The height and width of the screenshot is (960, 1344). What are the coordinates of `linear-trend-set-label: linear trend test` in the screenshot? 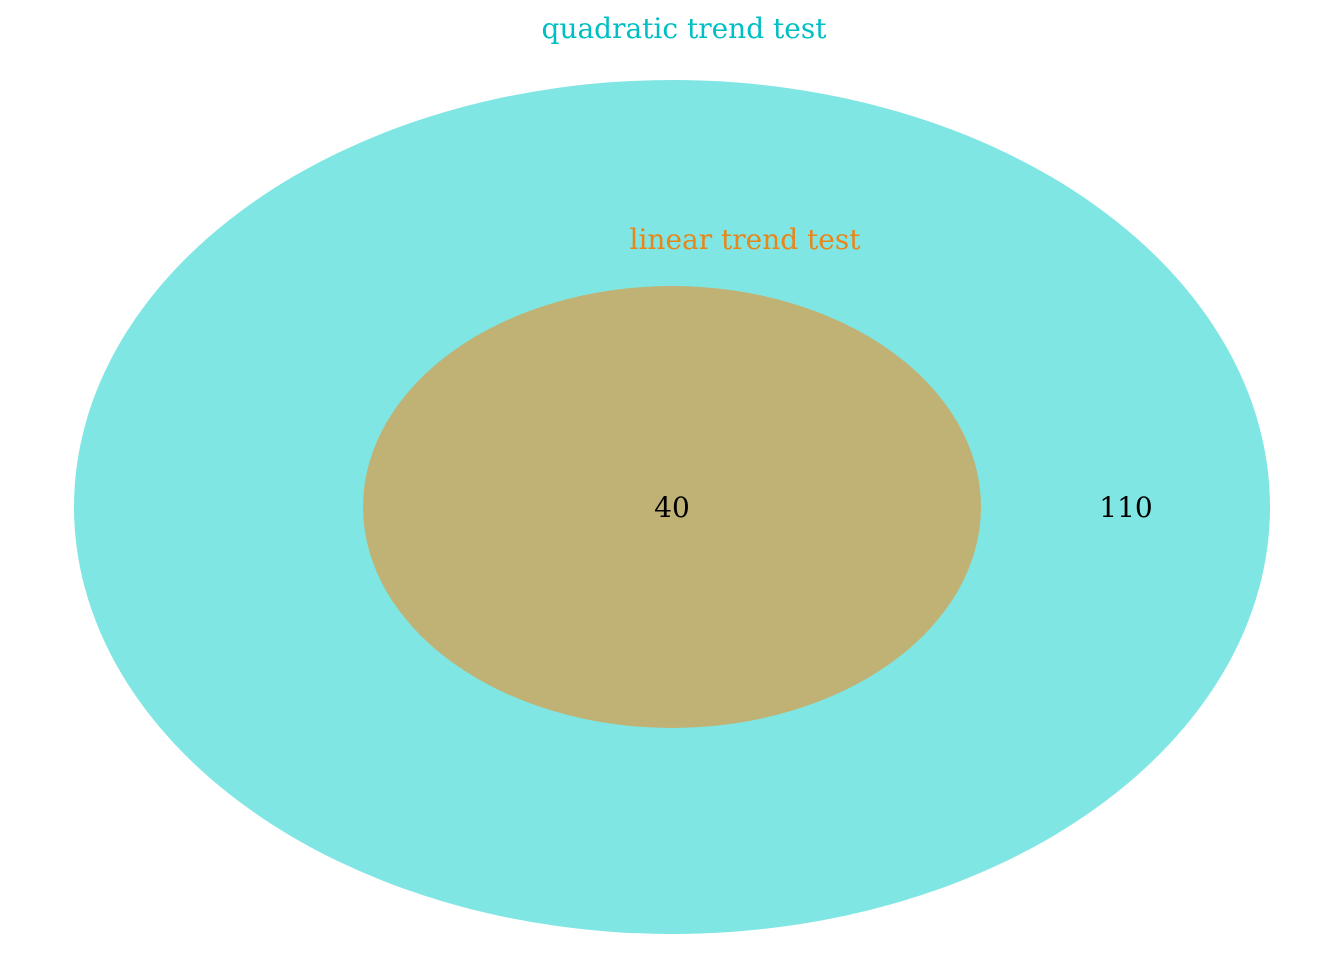 It's located at (746, 239).